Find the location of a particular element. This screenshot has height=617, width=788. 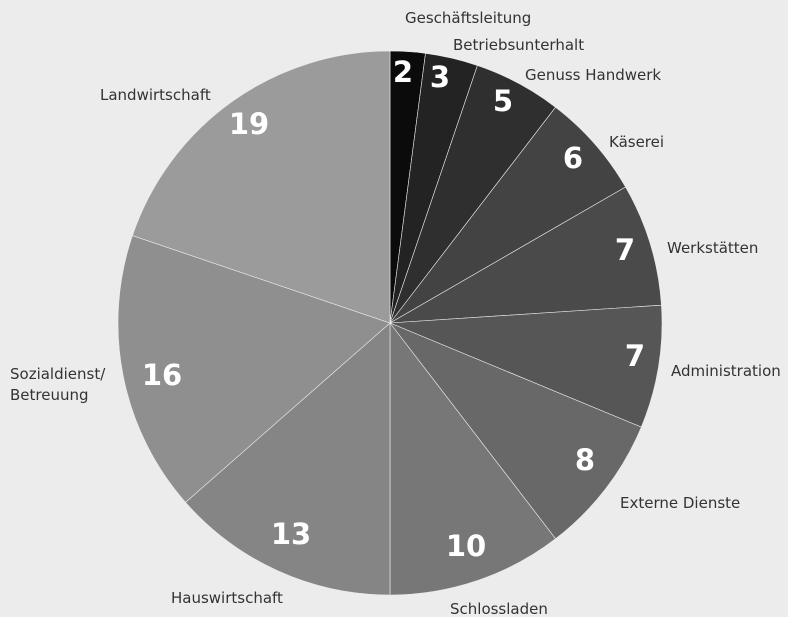

category-label-schlossladen: Schlossladen is located at coordinates (499, 608).